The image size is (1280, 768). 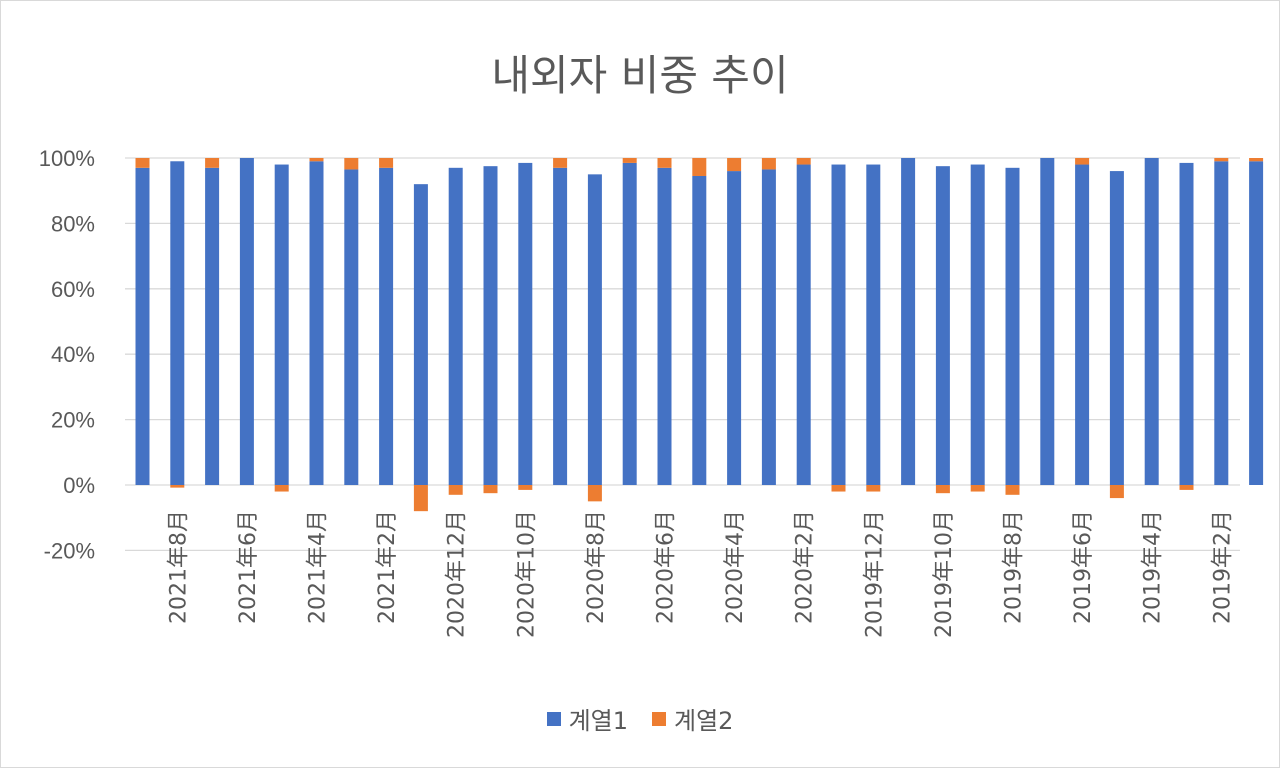 What do you see at coordinates (178, 567) in the screenshot?
I see `x-tick-label: 2021年8月` at bounding box center [178, 567].